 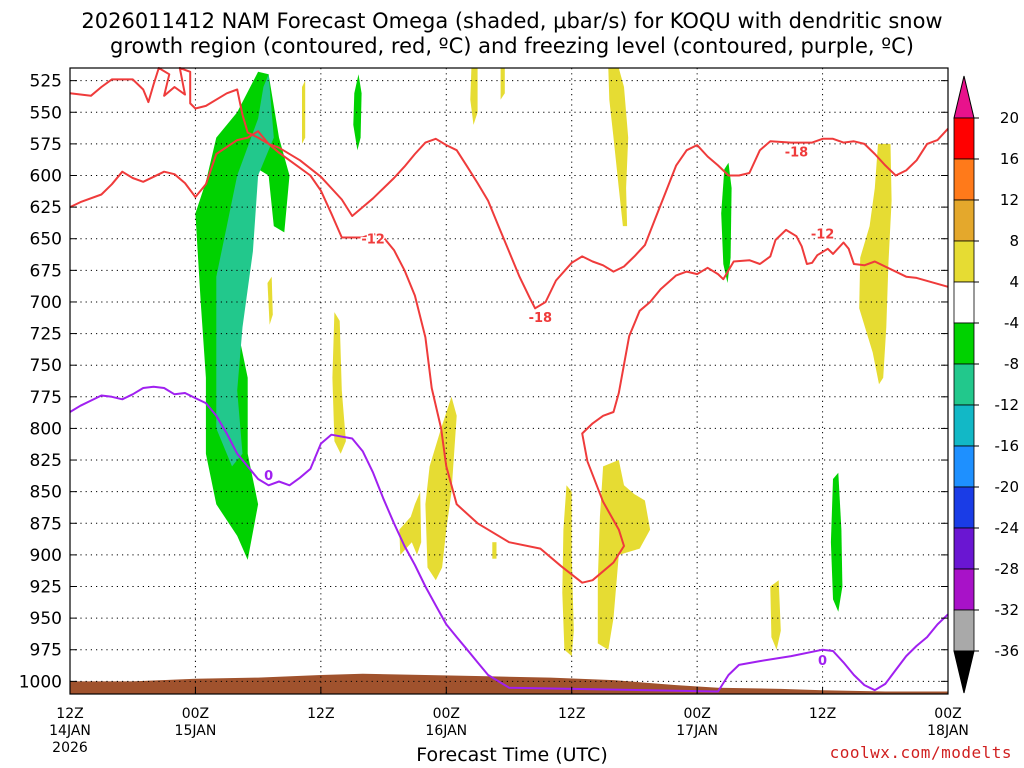 What do you see at coordinates (1007, 651) in the screenshot?
I see `colorbar-label: -36` at bounding box center [1007, 651].